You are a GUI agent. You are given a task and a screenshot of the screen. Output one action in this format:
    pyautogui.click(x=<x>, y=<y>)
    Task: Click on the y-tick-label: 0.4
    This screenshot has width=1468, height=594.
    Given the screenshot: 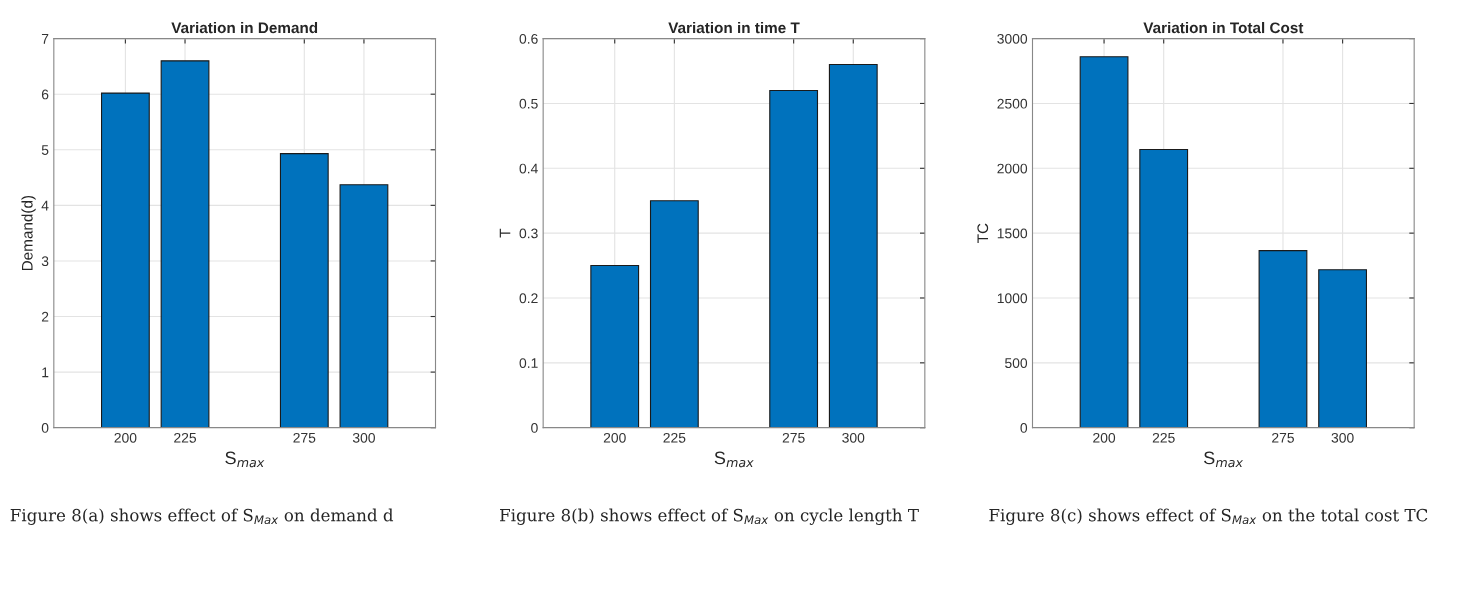 What is the action you would take?
    pyautogui.click(x=528, y=168)
    